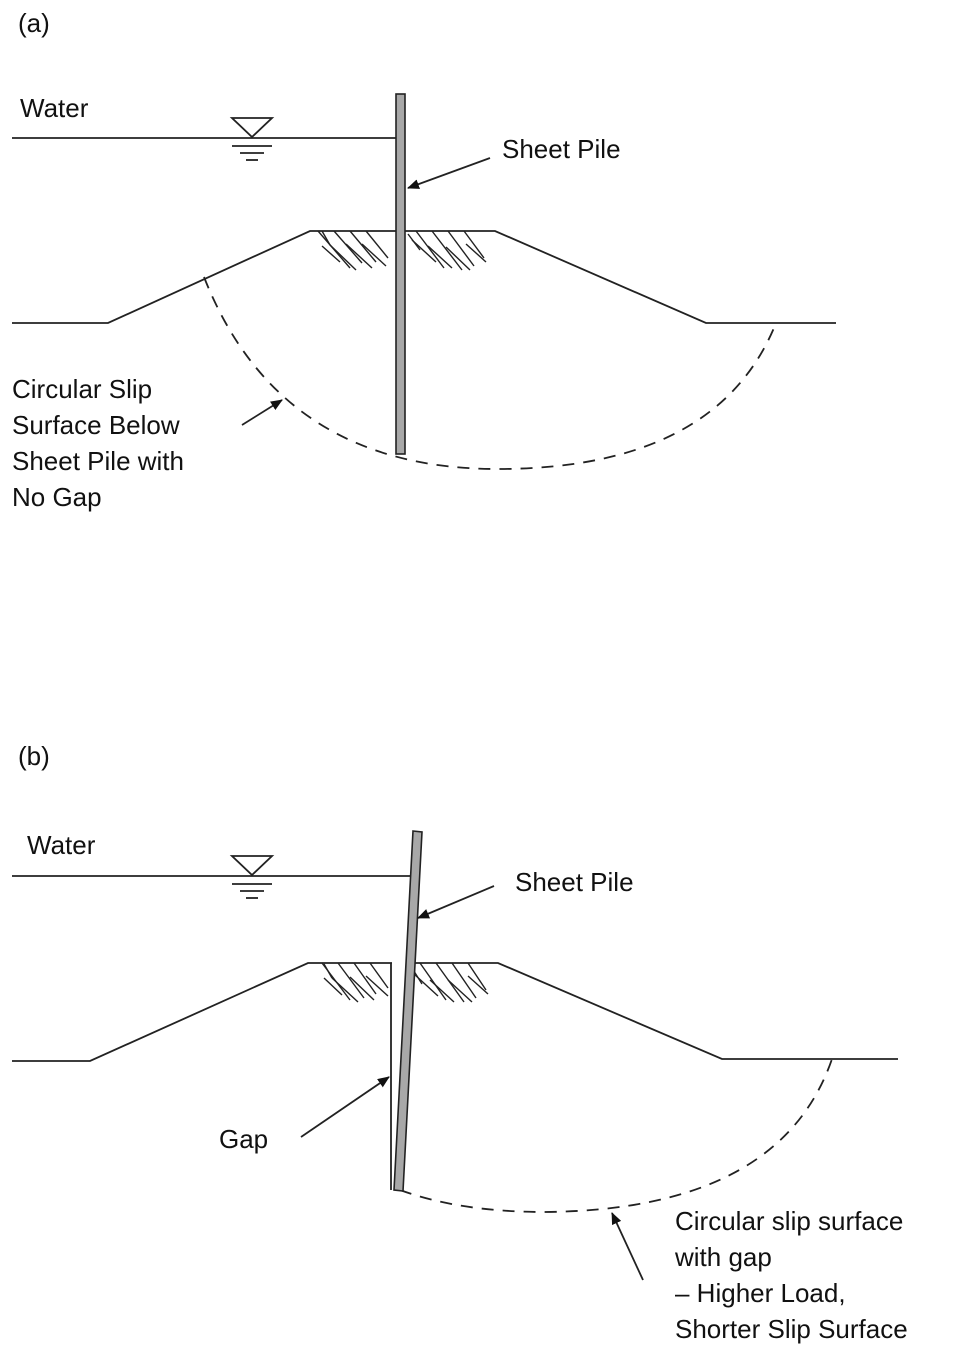 Image resolution: width=967 pixels, height=1369 pixels. I want to click on panel-b-slip-arrow, so click(627, 1246).